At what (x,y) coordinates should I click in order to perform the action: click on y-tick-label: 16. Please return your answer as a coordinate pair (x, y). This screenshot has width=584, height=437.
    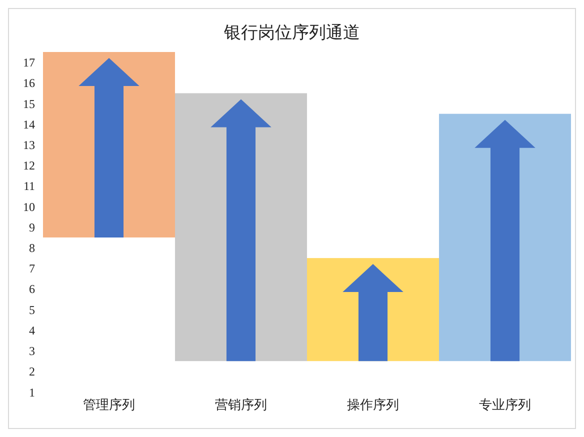
    Looking at the image, I should click on (29, 83).